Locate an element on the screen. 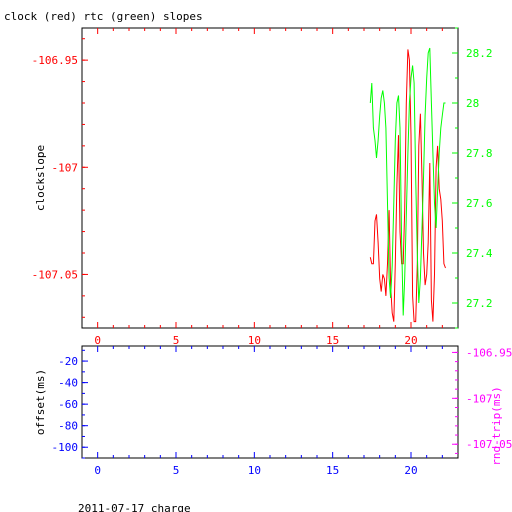  top-series is located at coordinates (407, 185).